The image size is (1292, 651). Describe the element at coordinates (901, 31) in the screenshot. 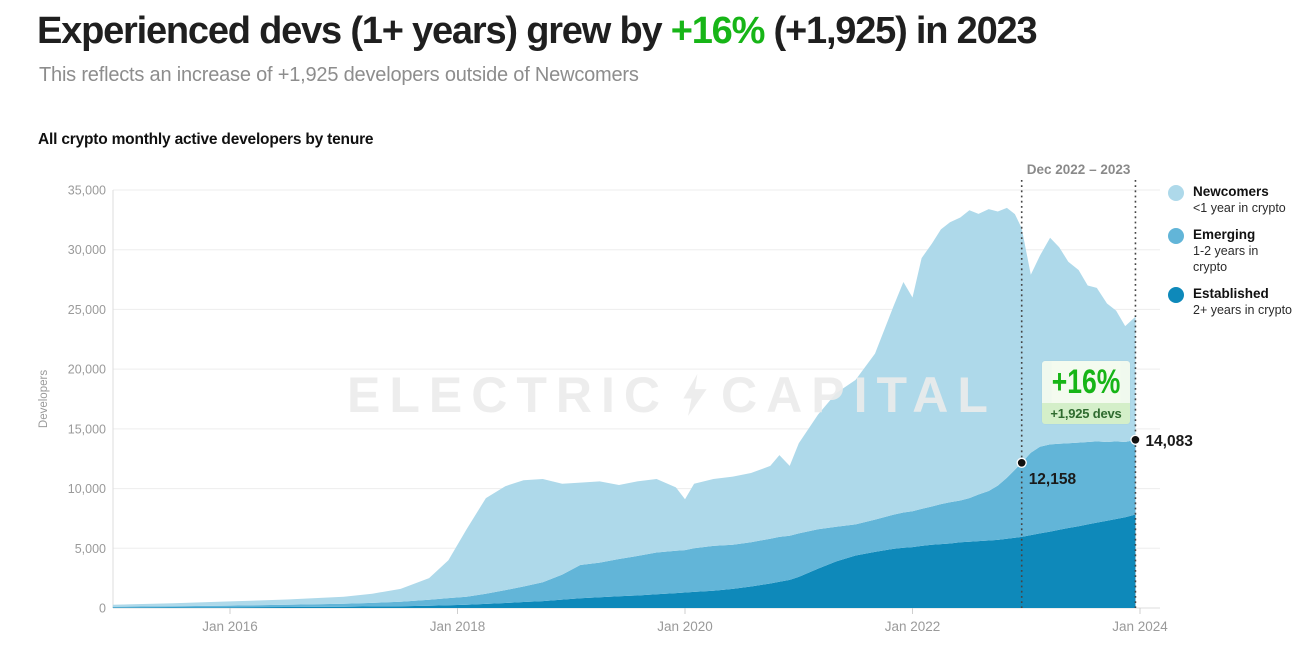

I see `title-suffix: (+1,925) in 2023` at that location.